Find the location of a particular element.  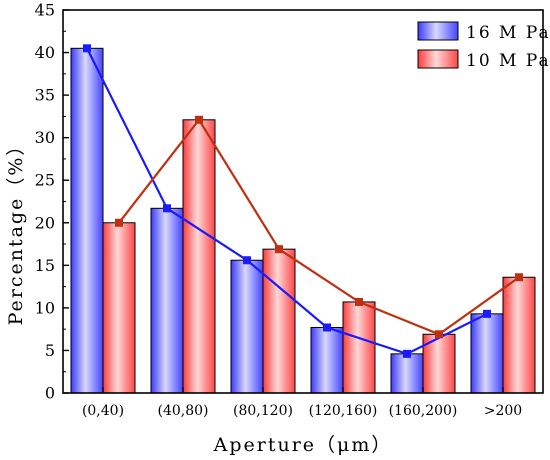

x-tick-label: (160,200) is located at coordinates (423, 411).